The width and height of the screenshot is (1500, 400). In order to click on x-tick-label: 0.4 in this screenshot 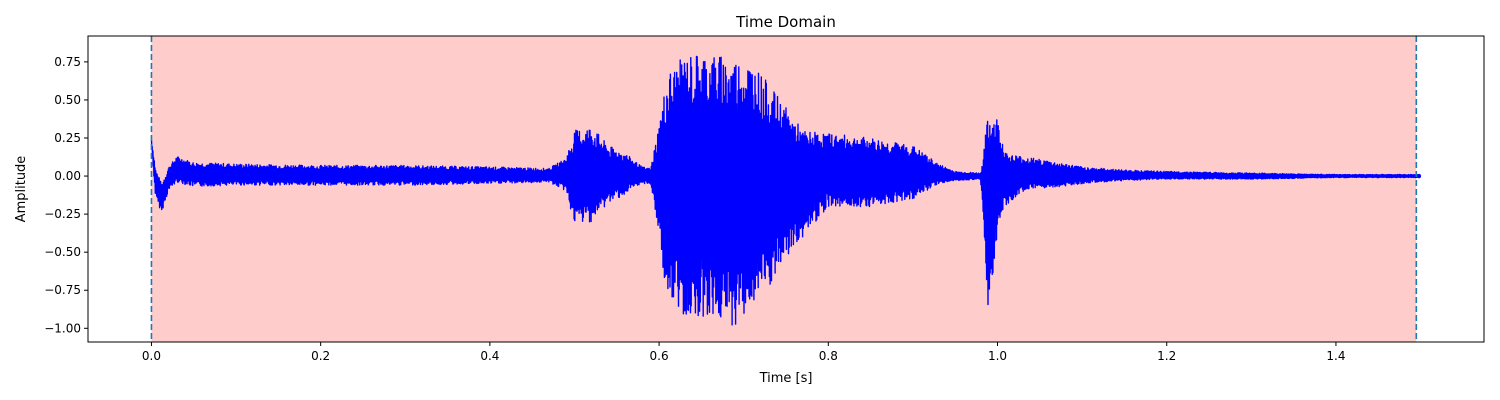, I will do `click(489, 356)`.